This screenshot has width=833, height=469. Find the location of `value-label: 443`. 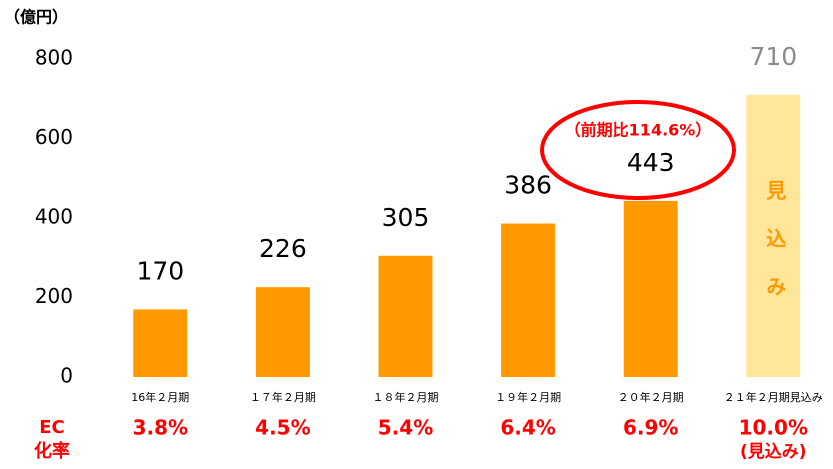

value-label: 443 is located at coordinates (651, 162).